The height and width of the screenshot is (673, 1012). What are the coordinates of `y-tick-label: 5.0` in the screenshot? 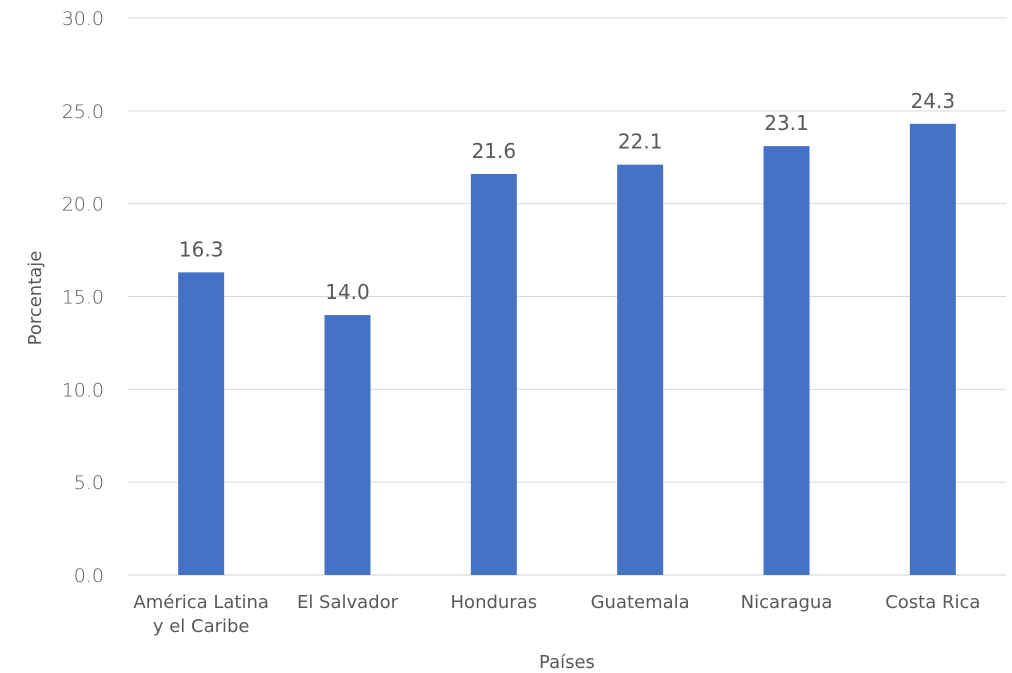 It's located at (89, 483).